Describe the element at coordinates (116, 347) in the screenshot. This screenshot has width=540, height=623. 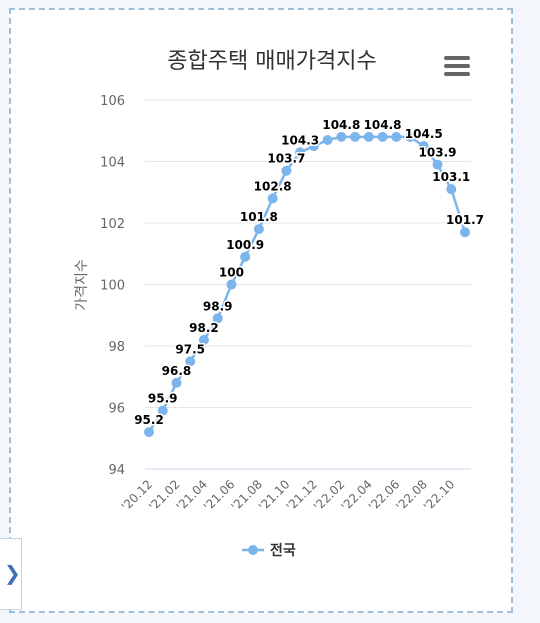
I see `y-tick-label: 98` at that location.